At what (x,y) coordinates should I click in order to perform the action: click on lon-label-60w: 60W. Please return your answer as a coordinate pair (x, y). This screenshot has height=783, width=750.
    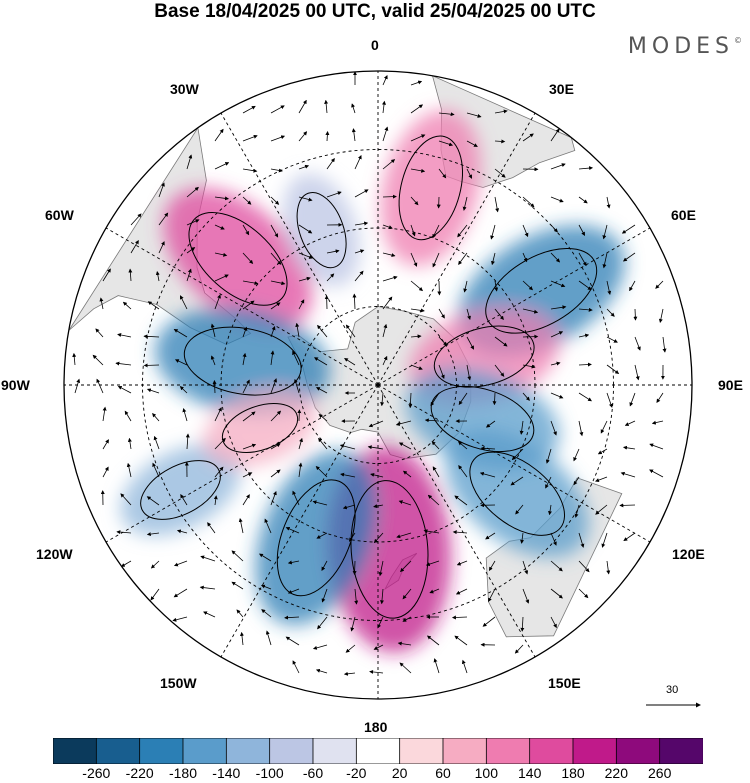
    Looking at the image, I should click on (59, 215).